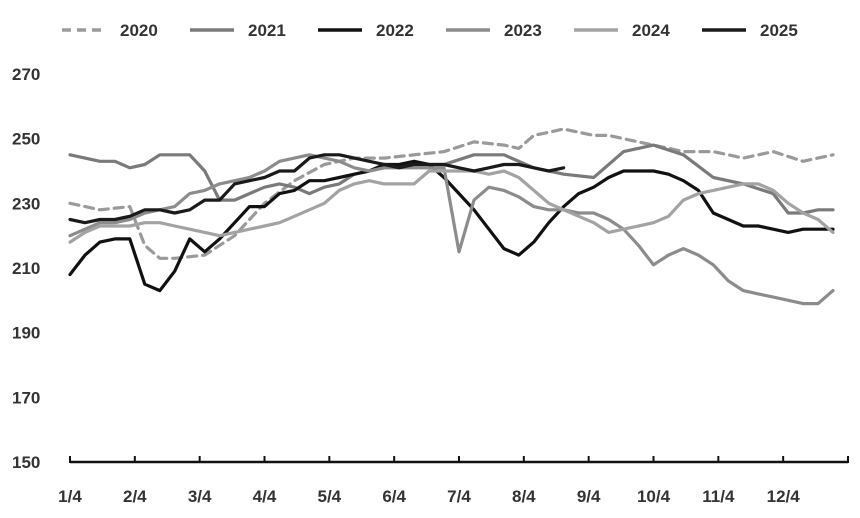 This screenshot has height=518, width=860. I want to click on legend-label-2022: 2022, so click(395, 30).